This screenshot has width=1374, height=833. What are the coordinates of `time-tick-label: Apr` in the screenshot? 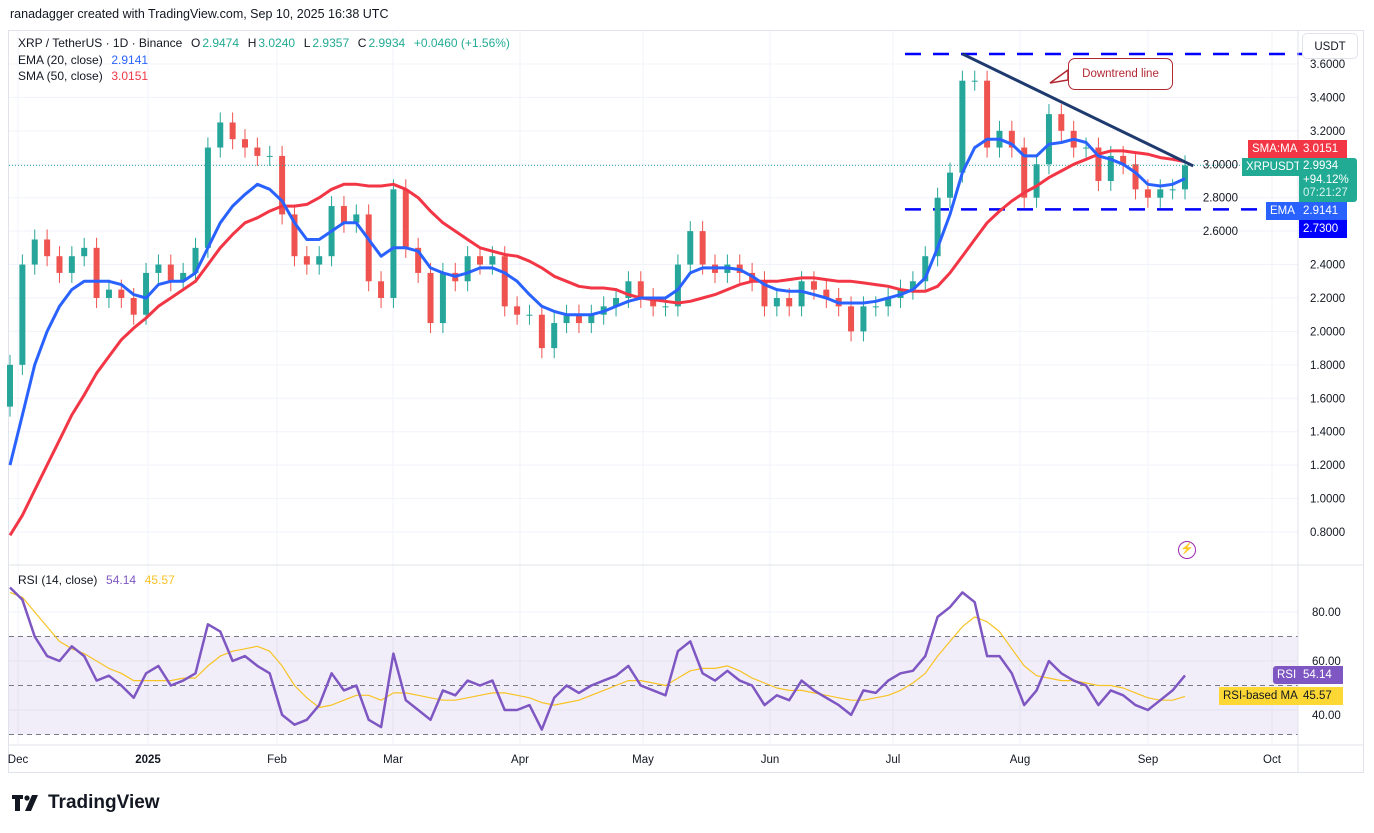 It's located at (520, 760).